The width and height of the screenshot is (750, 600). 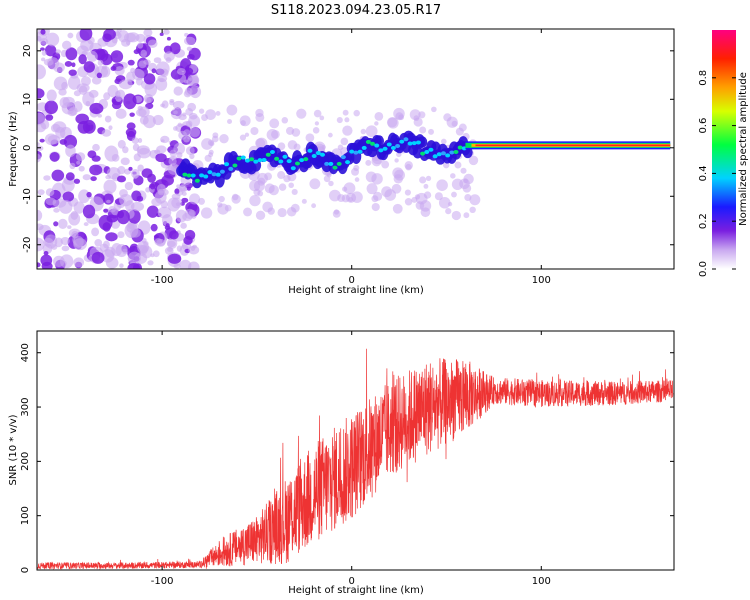 What do you see at coordinates (27, 196) in the screenshot?
I see `y-tick-label: -10` at bounding box center [27, 196].